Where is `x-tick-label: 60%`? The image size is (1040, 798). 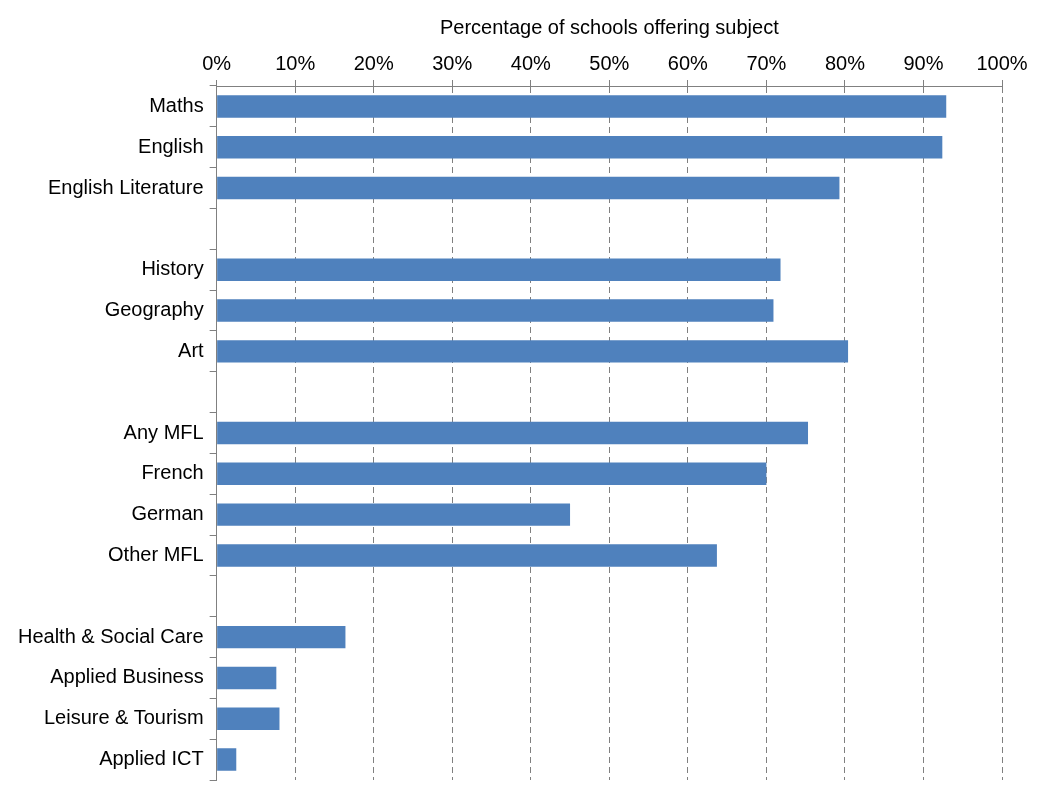
x-tick-label: 60% is located at coordinates (688, 62).